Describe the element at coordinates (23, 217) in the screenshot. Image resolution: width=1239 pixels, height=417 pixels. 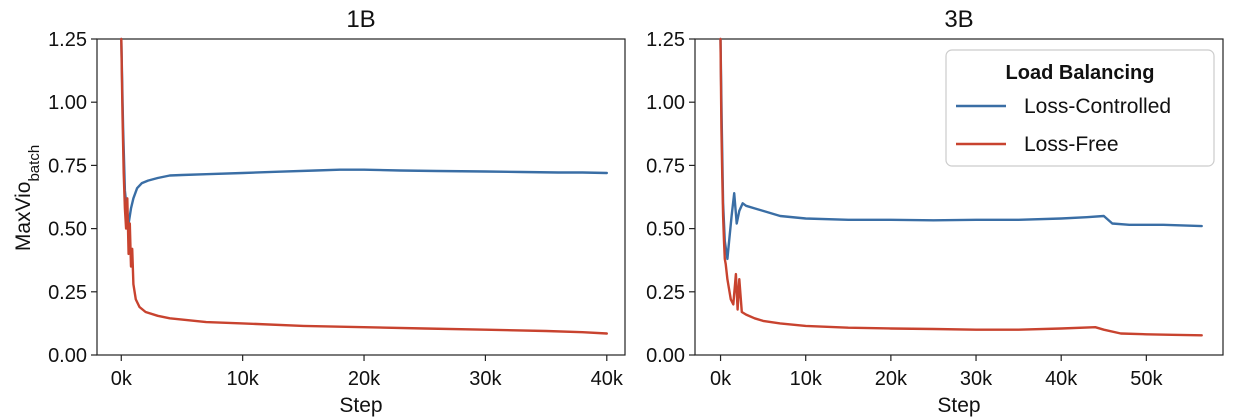
I see `y-axis-label-main: MaxVio` at that location.